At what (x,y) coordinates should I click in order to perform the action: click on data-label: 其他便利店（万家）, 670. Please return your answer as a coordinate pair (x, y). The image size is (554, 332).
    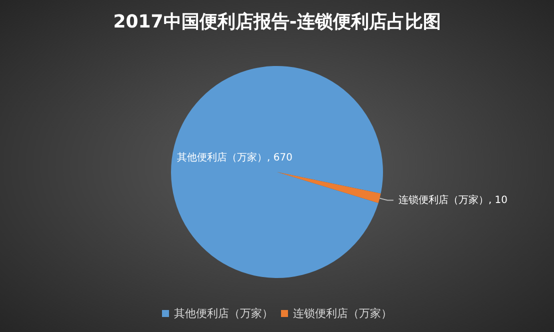
    Looking at the image, I should click on (234, 158).